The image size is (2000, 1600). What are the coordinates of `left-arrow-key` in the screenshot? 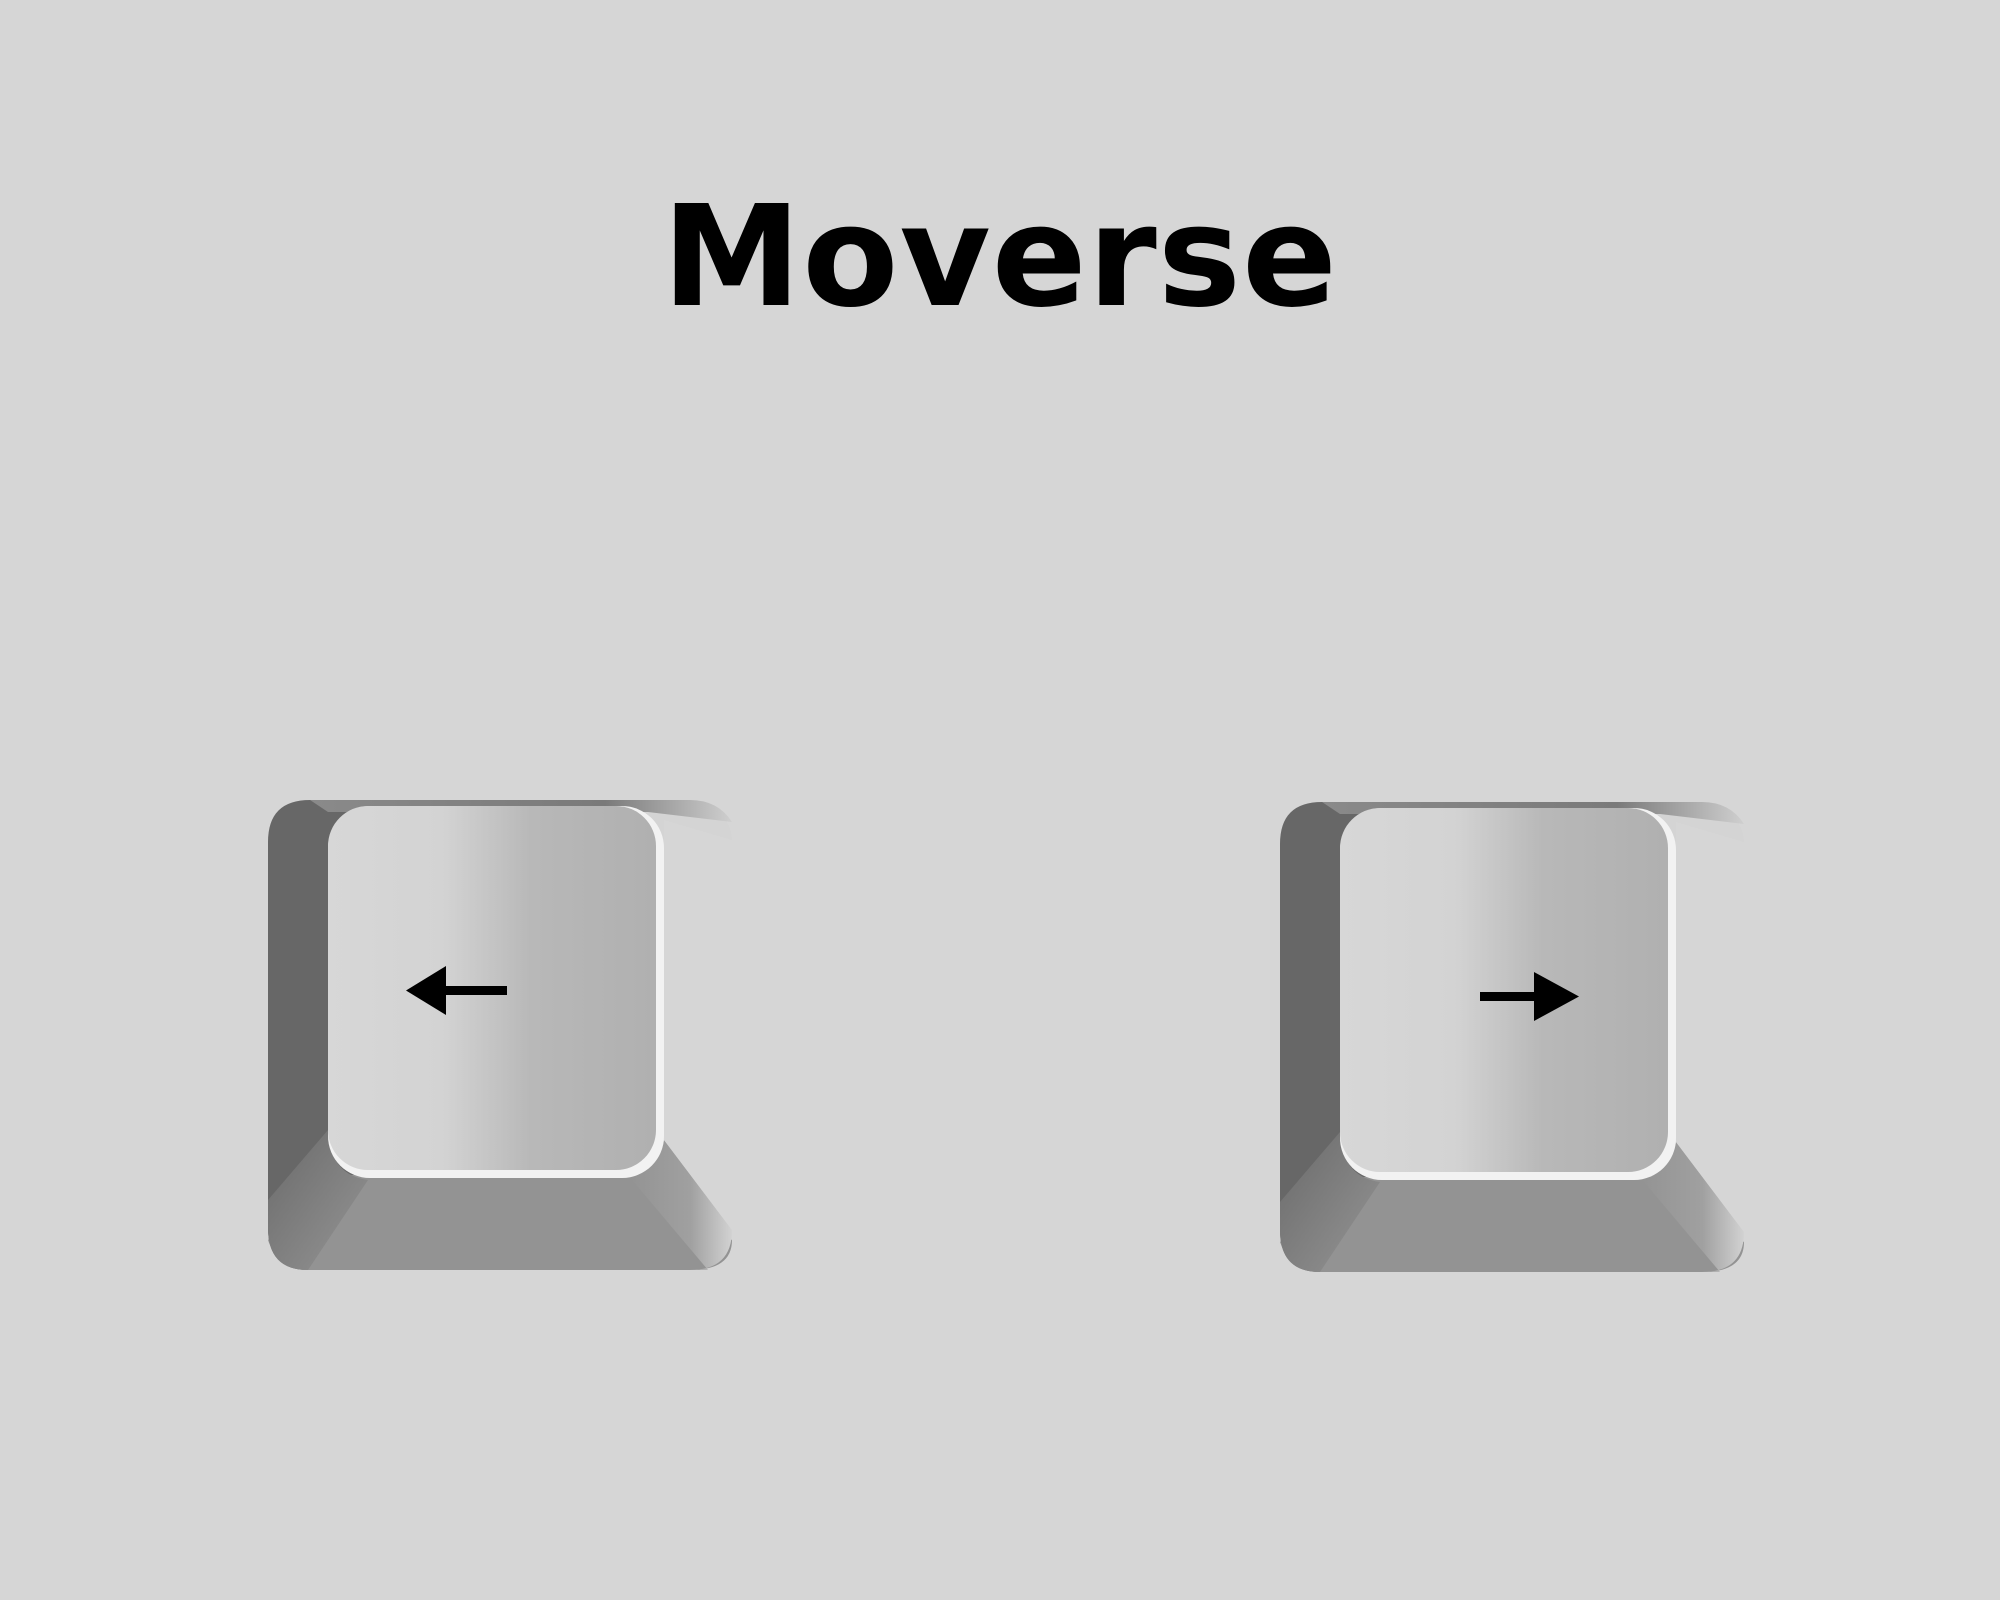 It's located at (500, 1035).